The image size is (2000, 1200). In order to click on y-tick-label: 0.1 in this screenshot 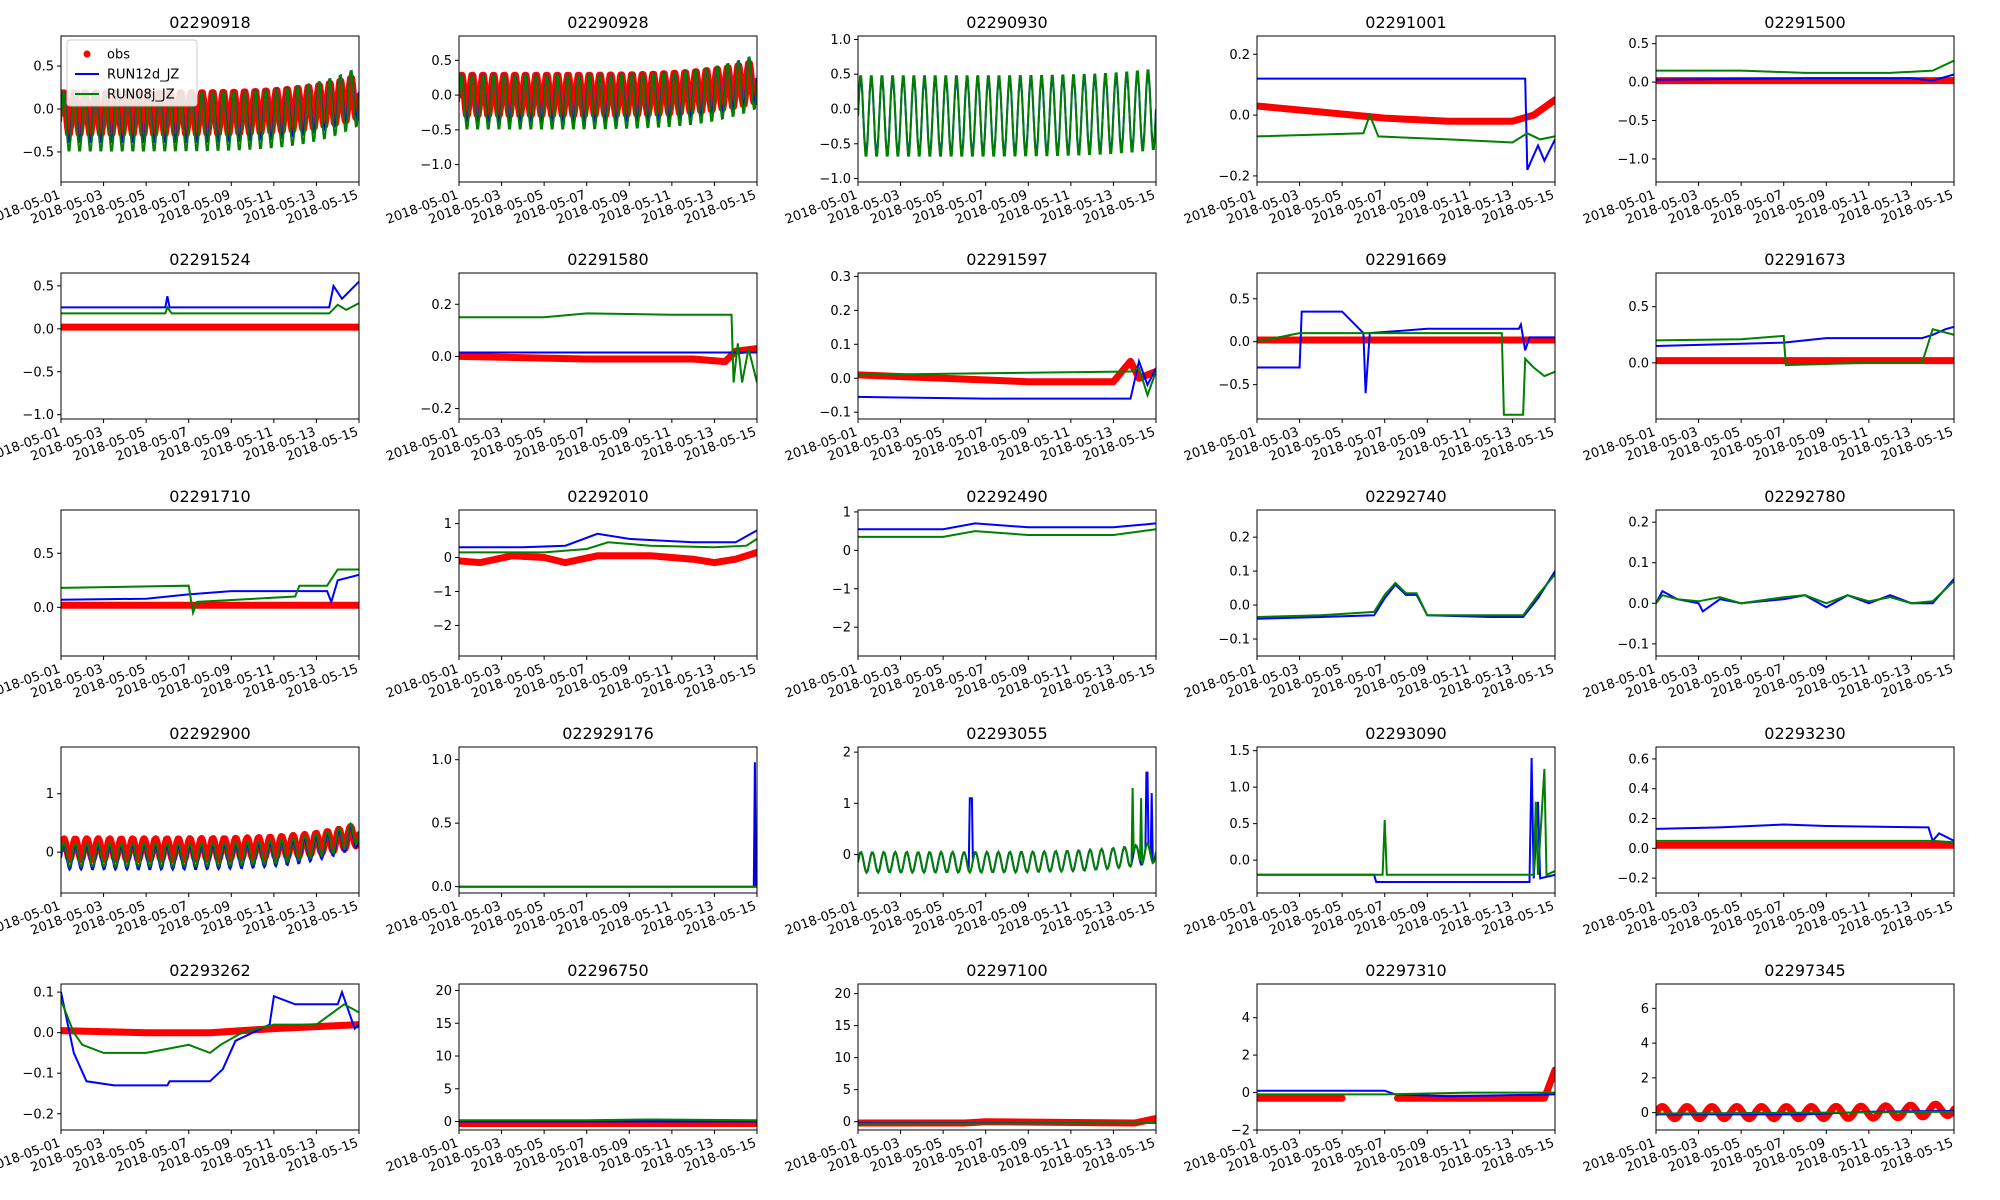, I will do `click(1638, 563)`.